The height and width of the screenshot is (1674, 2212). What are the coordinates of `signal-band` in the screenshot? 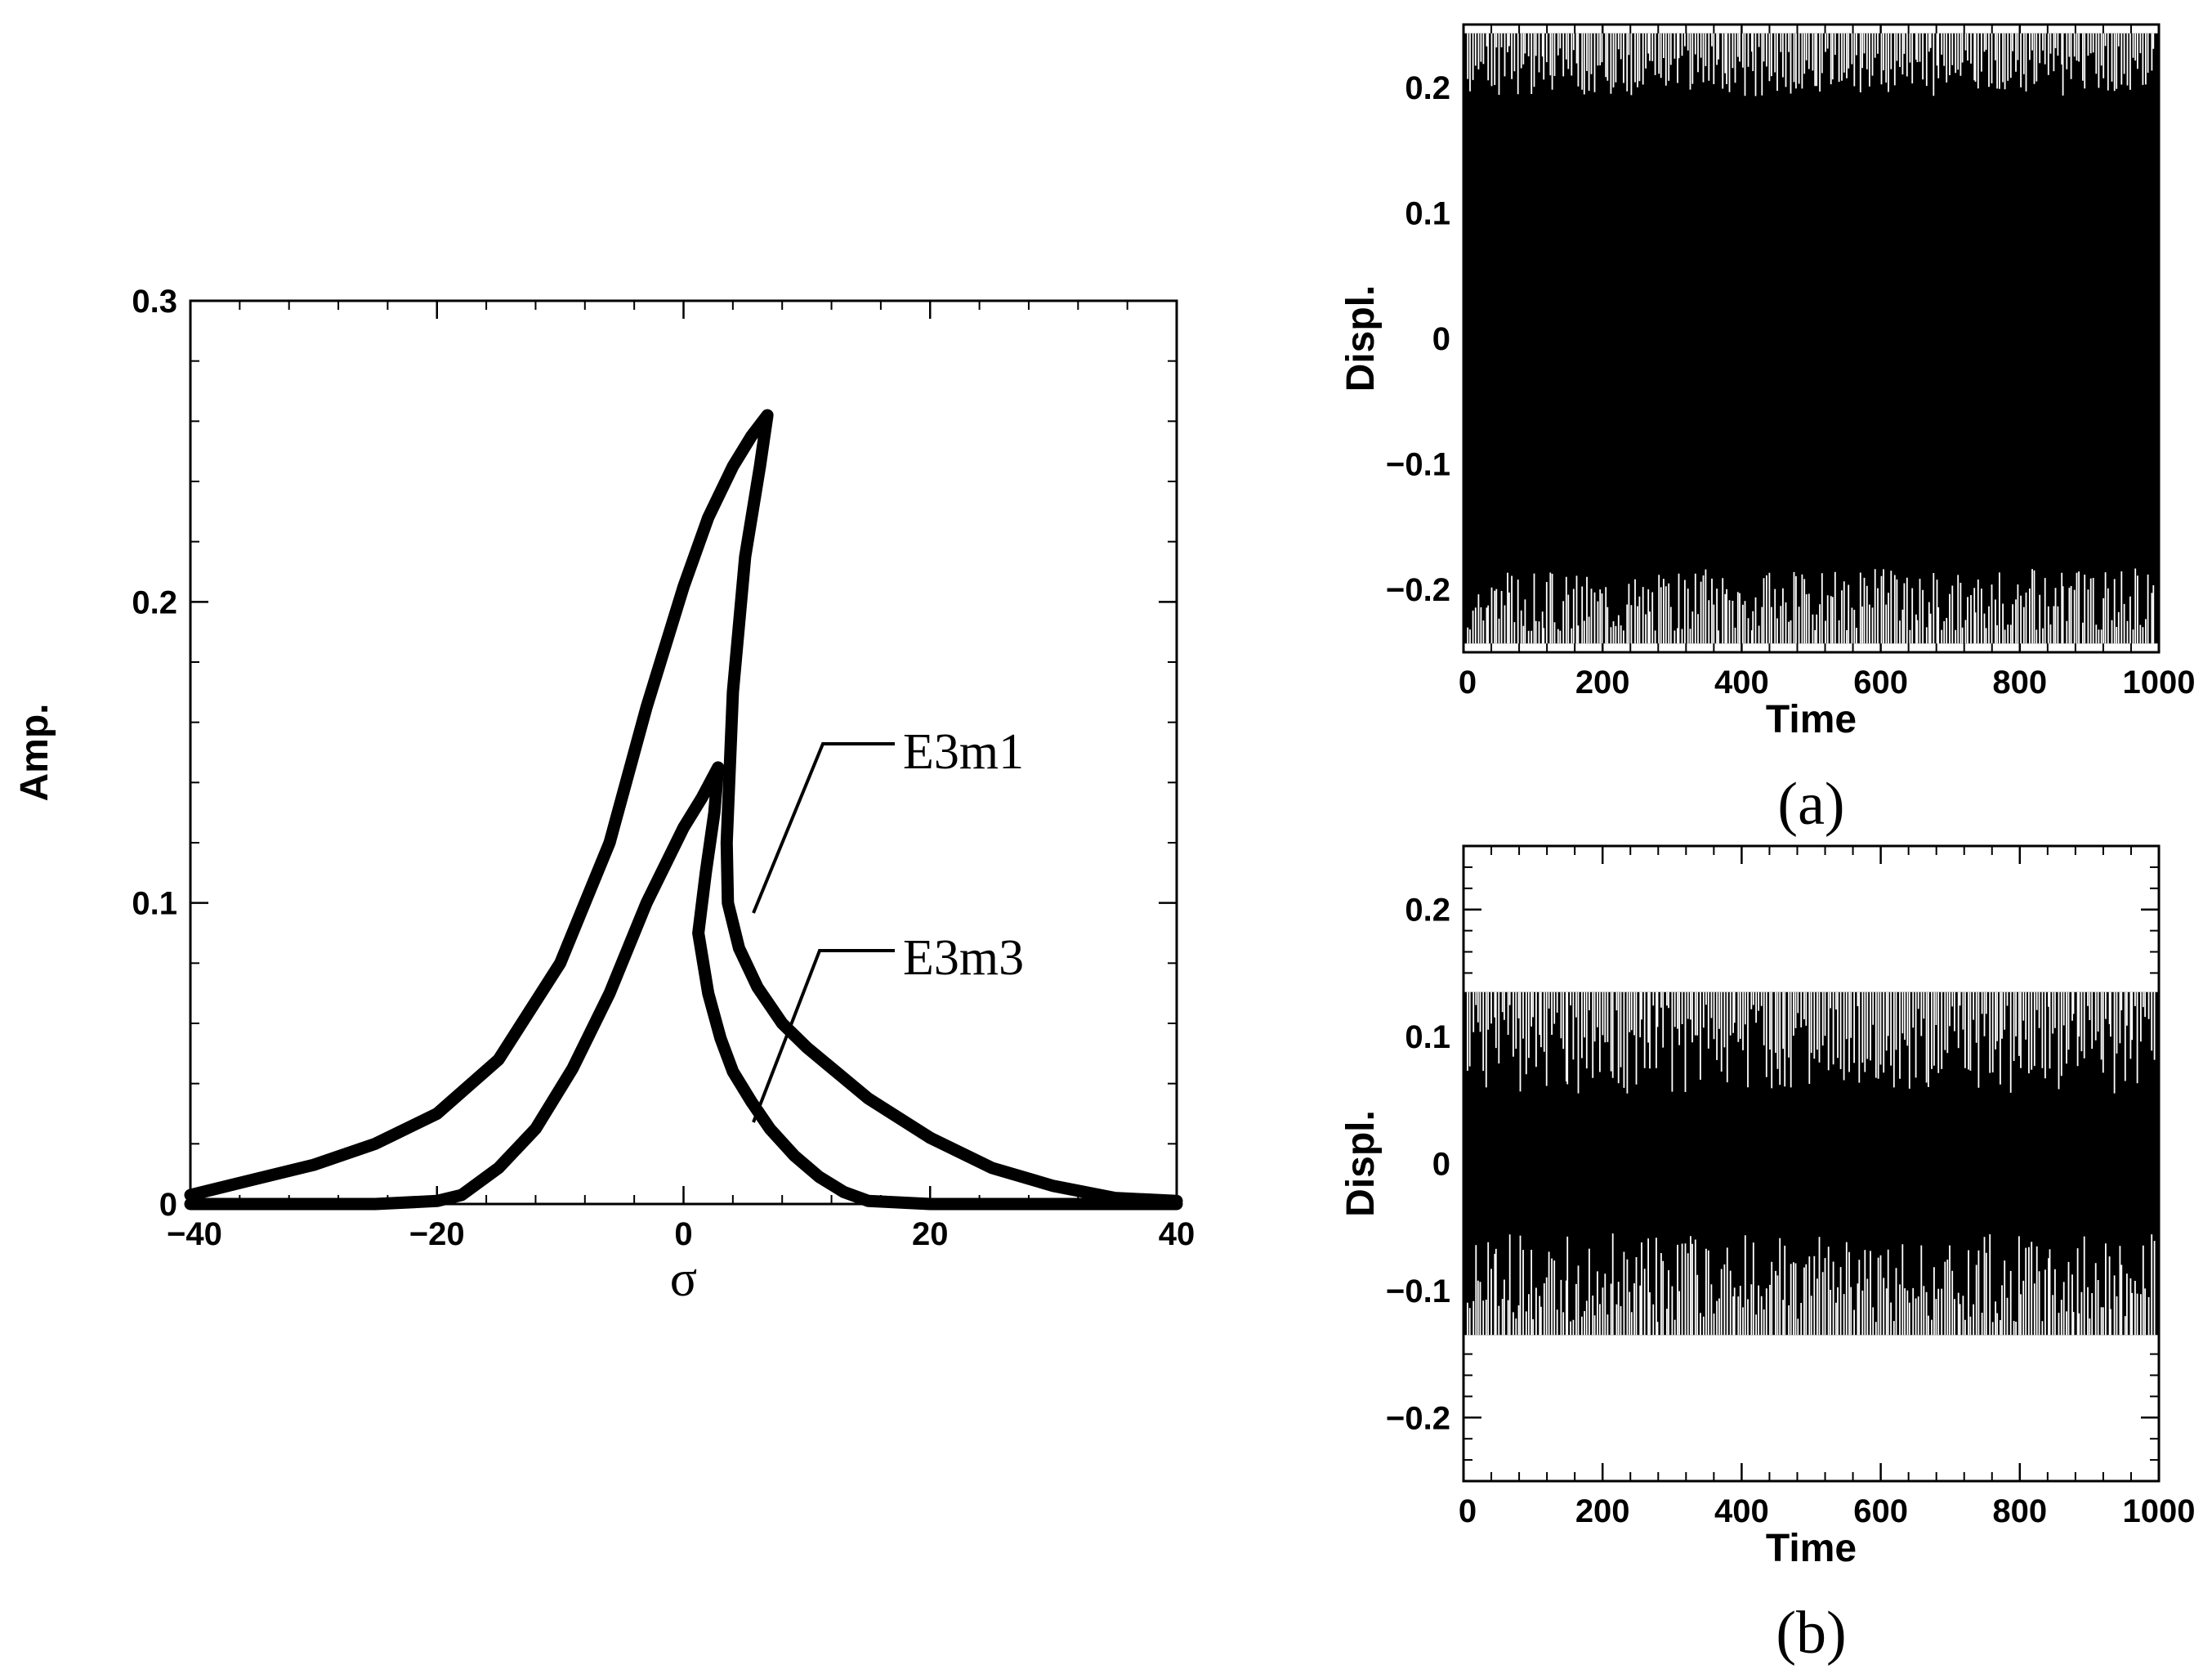 It's located at (1811, 338).